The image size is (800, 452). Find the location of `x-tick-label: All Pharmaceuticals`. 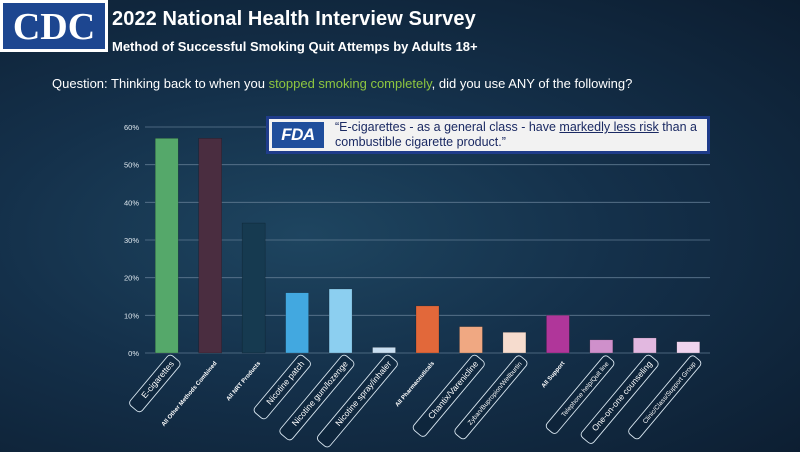

x-tick-label: All Pharmaceuticals is located at coordinates (416, 384).